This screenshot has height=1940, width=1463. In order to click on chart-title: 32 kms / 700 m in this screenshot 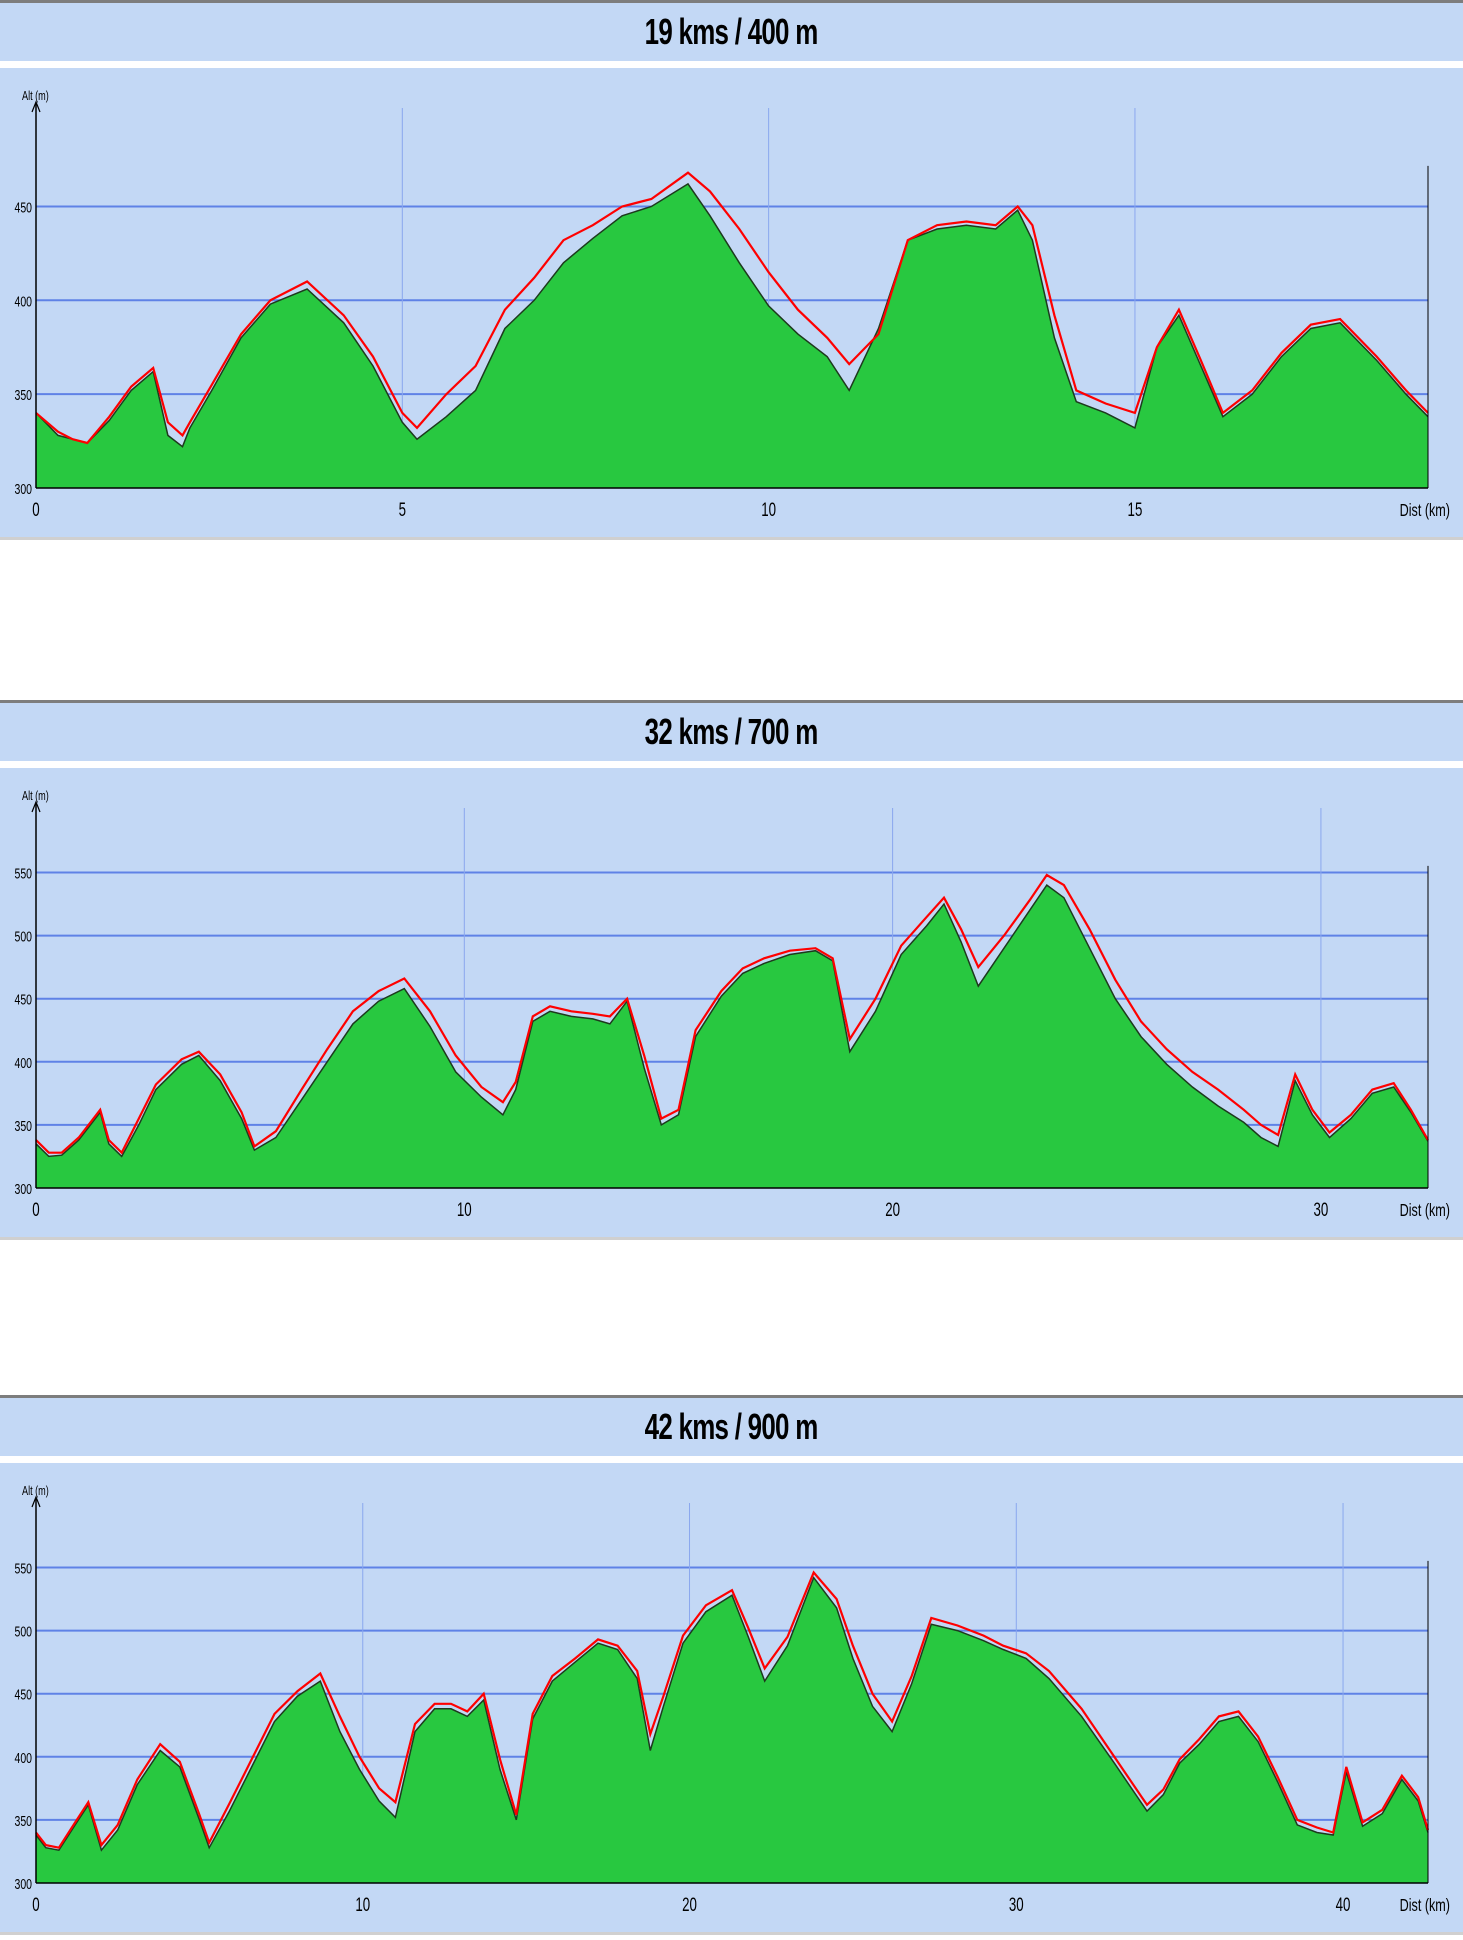, I will do `click(732, 731)`.